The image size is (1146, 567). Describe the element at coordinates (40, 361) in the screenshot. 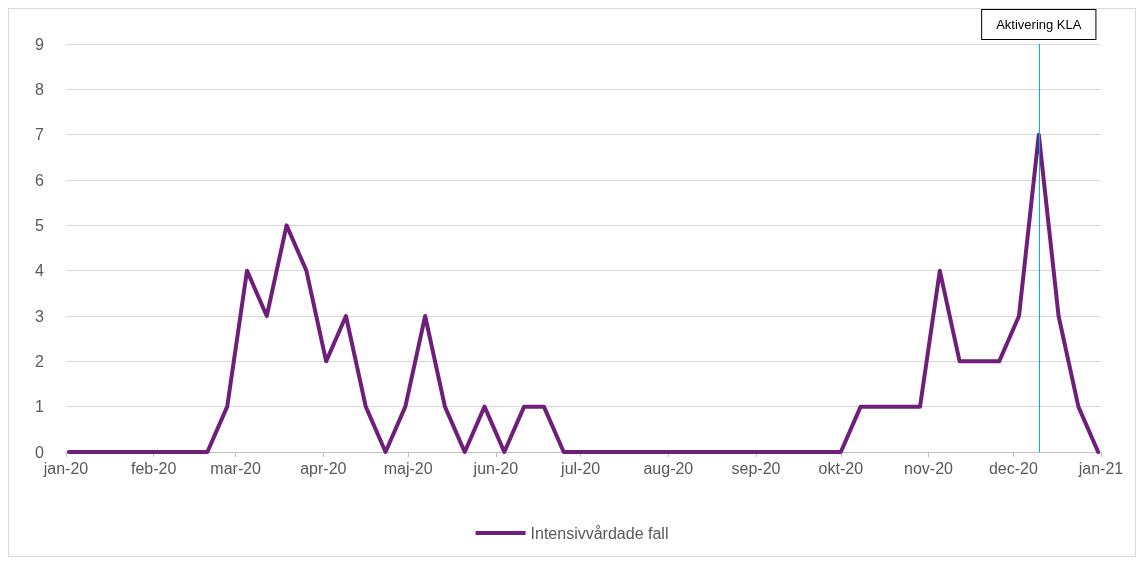

I see `y-tick-label: 2` at that location.